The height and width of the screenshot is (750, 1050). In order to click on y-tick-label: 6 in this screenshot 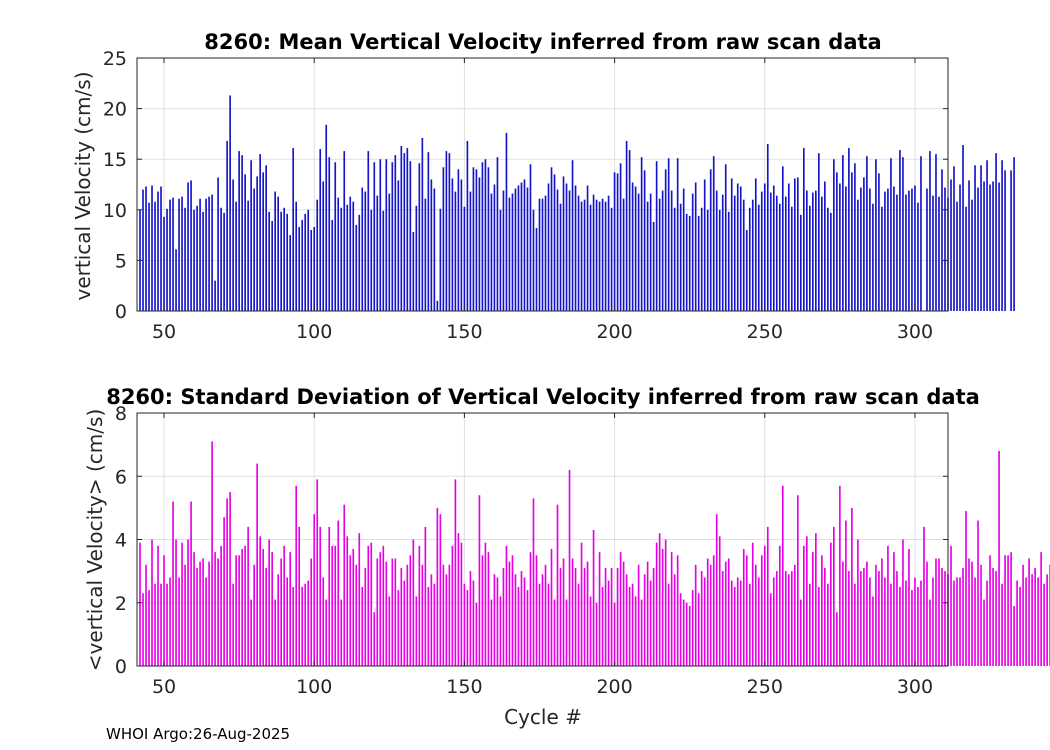, I will do `click(121, 477)`.